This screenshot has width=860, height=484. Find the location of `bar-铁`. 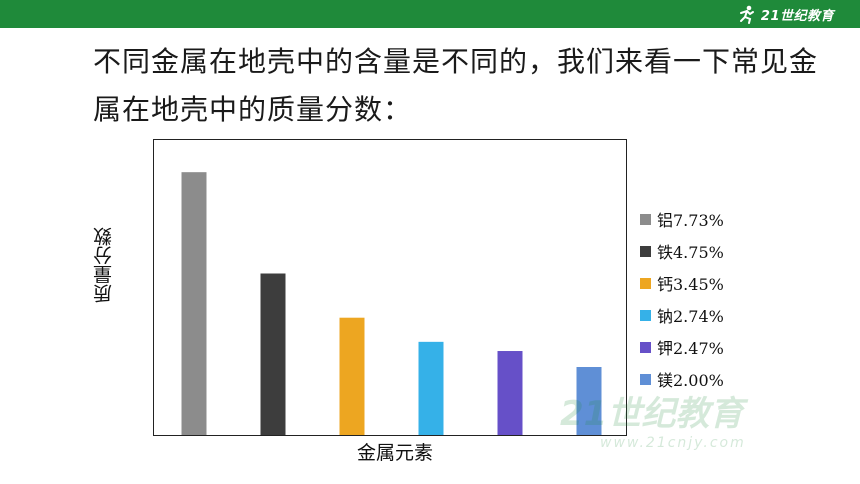

bar-铁 is located at coordinates (273, 354).